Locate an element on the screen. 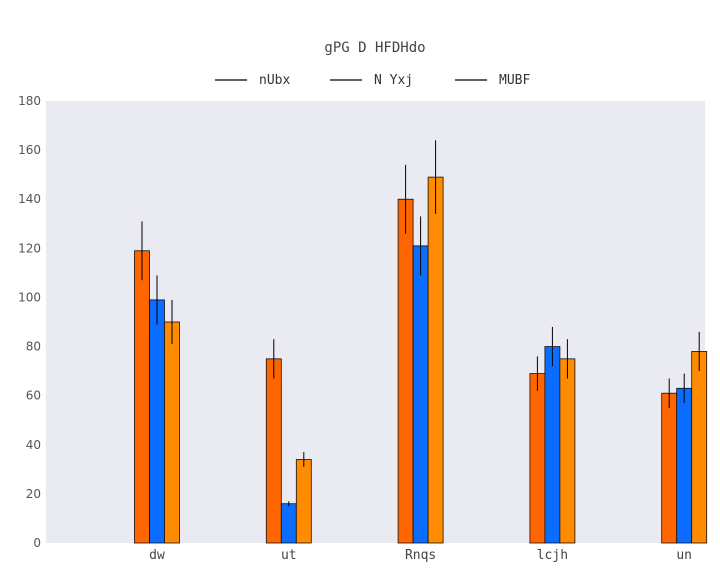 The width and height of the screenshot is (720, 576). x-tick-label: Rnqs is located at coordinates (420, 555).